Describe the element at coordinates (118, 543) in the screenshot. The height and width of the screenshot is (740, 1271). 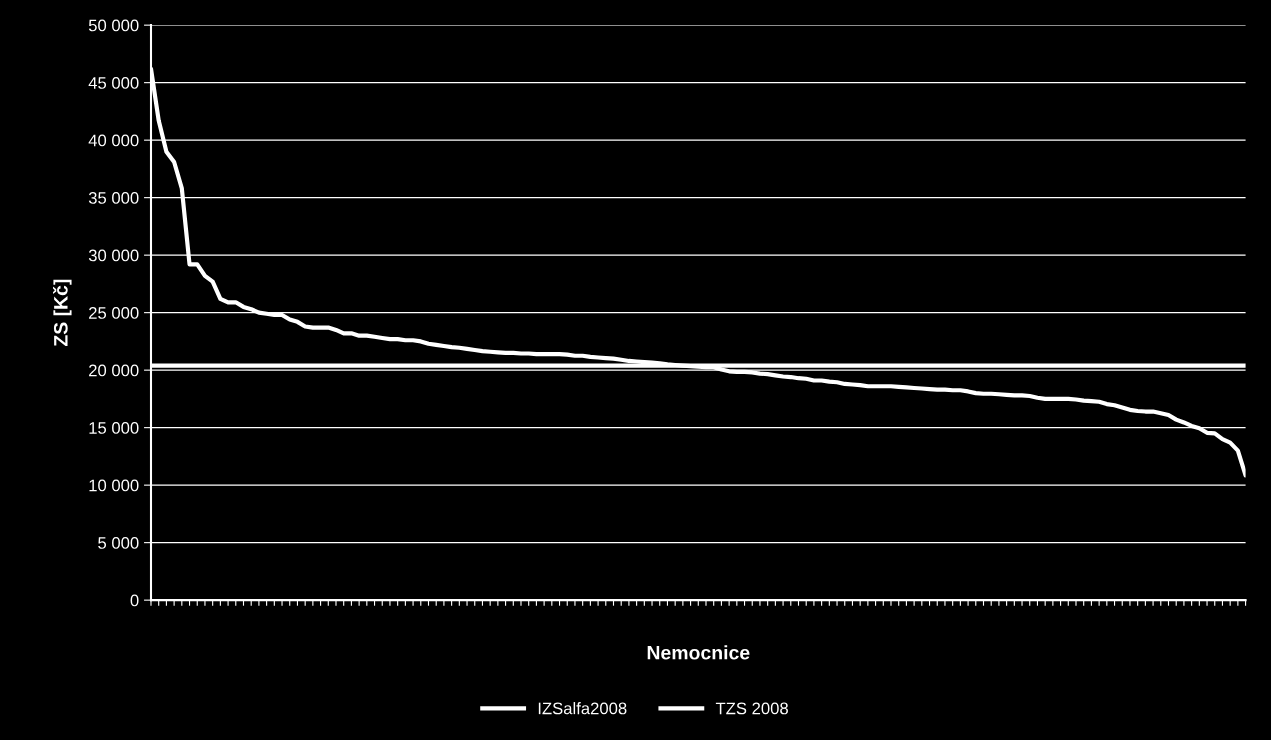
I see `y-tick-label: 5 000` at that location.